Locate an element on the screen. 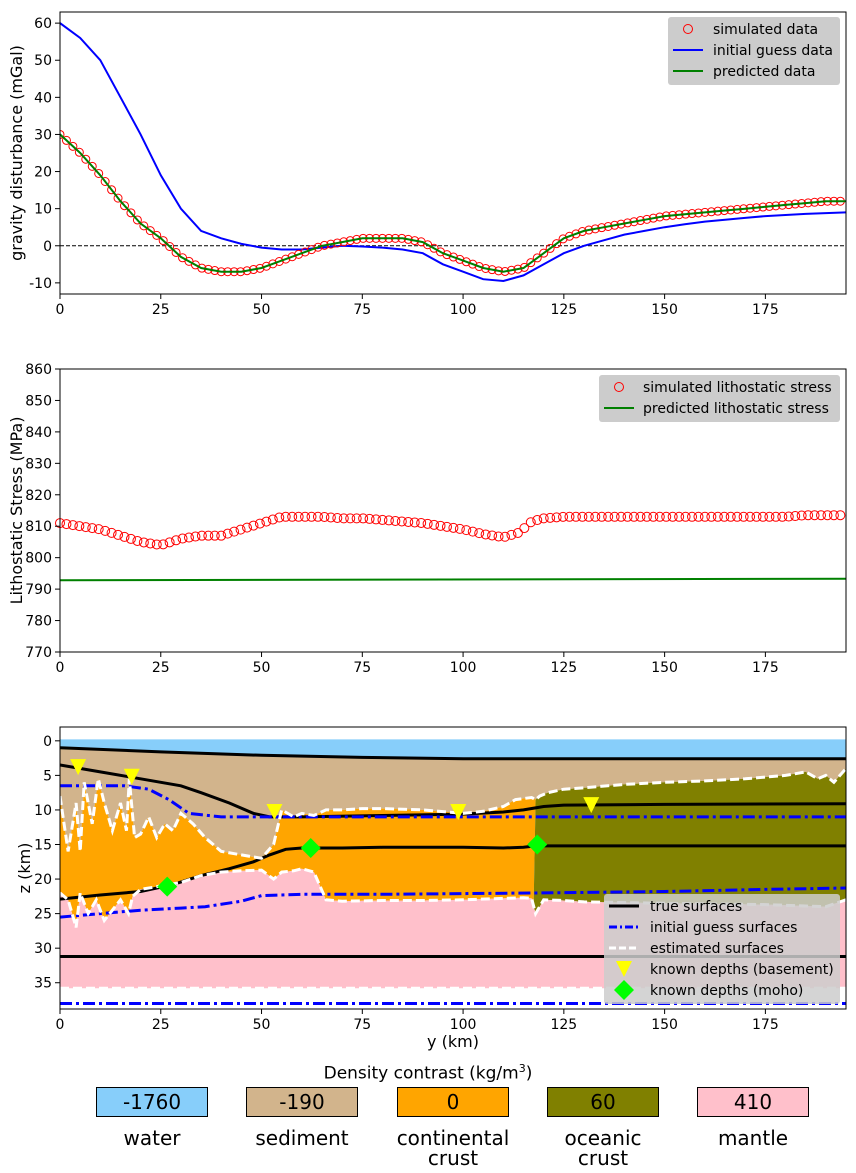 This screenshot has height=1173, width=856. legend-simulated-marker is located at coordinates (619, 387).